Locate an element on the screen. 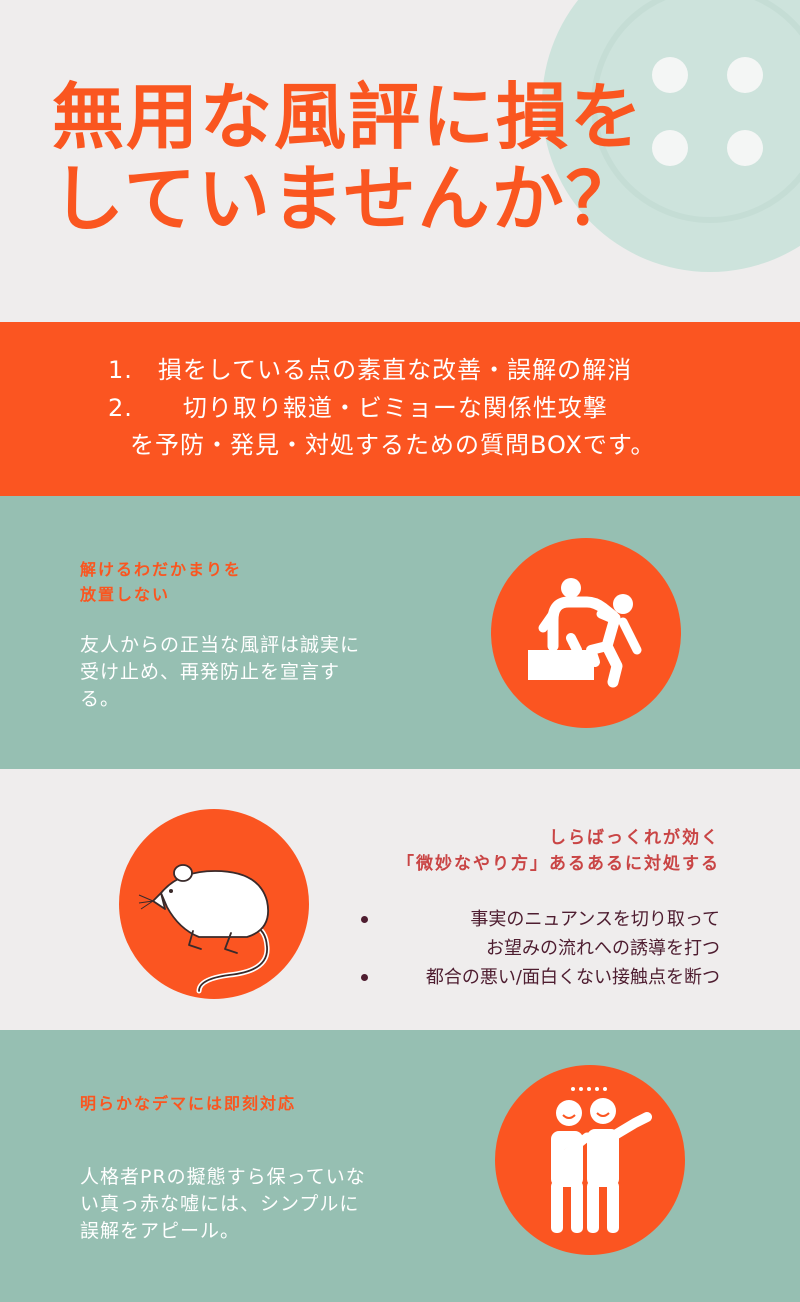  section2-heading-line-1: しらばっくれが効く is located at coordinates (634, 838).